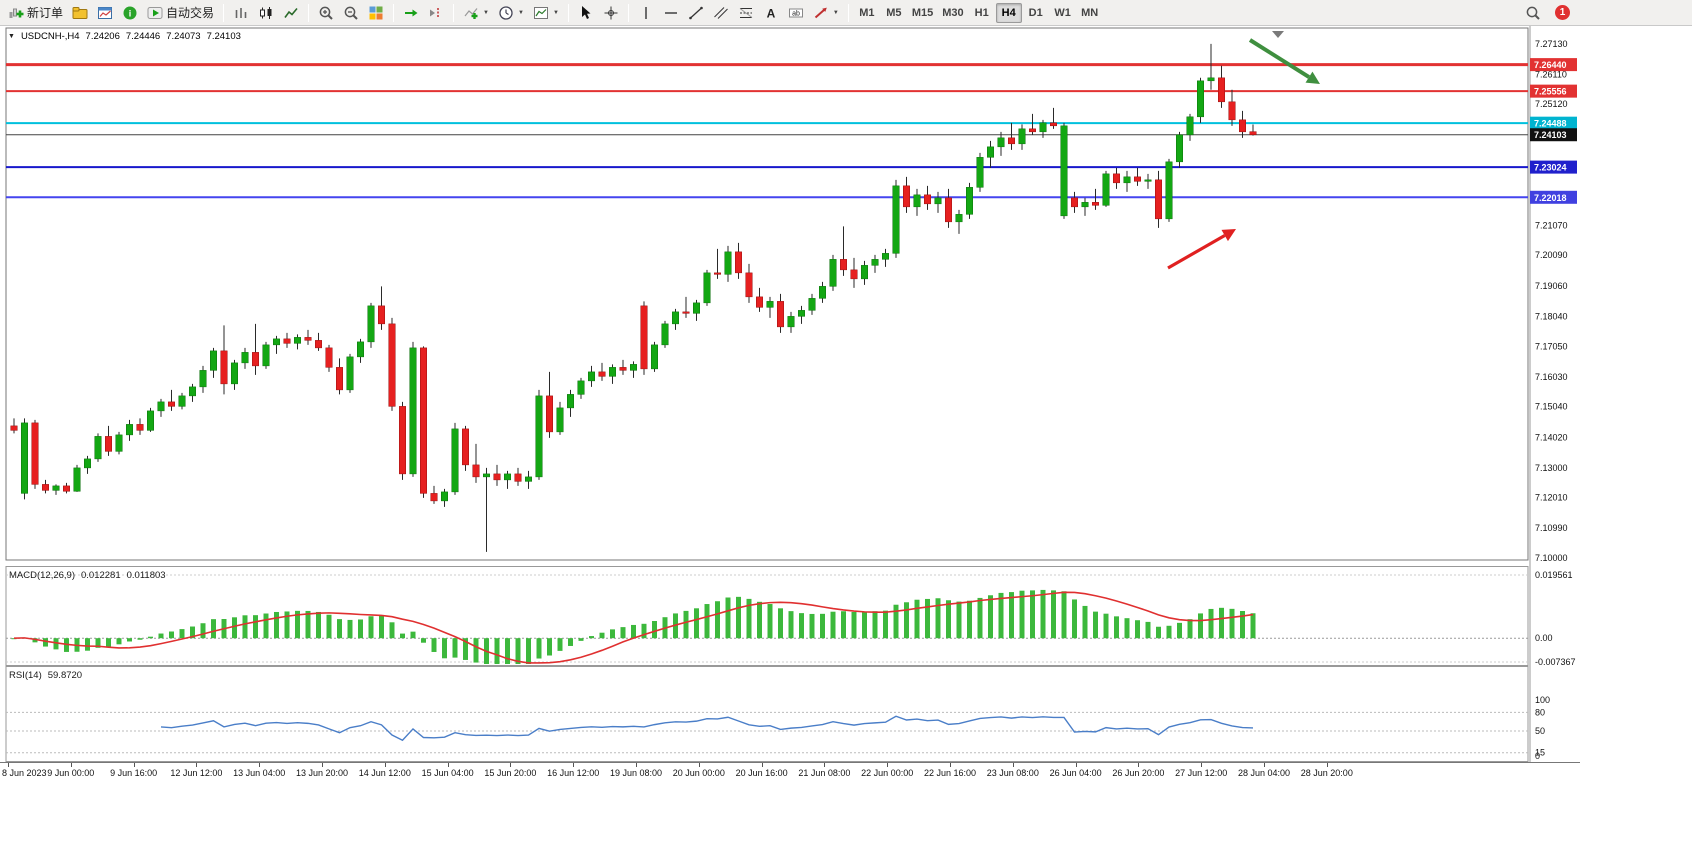  Describe the element at coordinates (511, 13) in the screenshot. I see `periods-button: ▼` at that location.